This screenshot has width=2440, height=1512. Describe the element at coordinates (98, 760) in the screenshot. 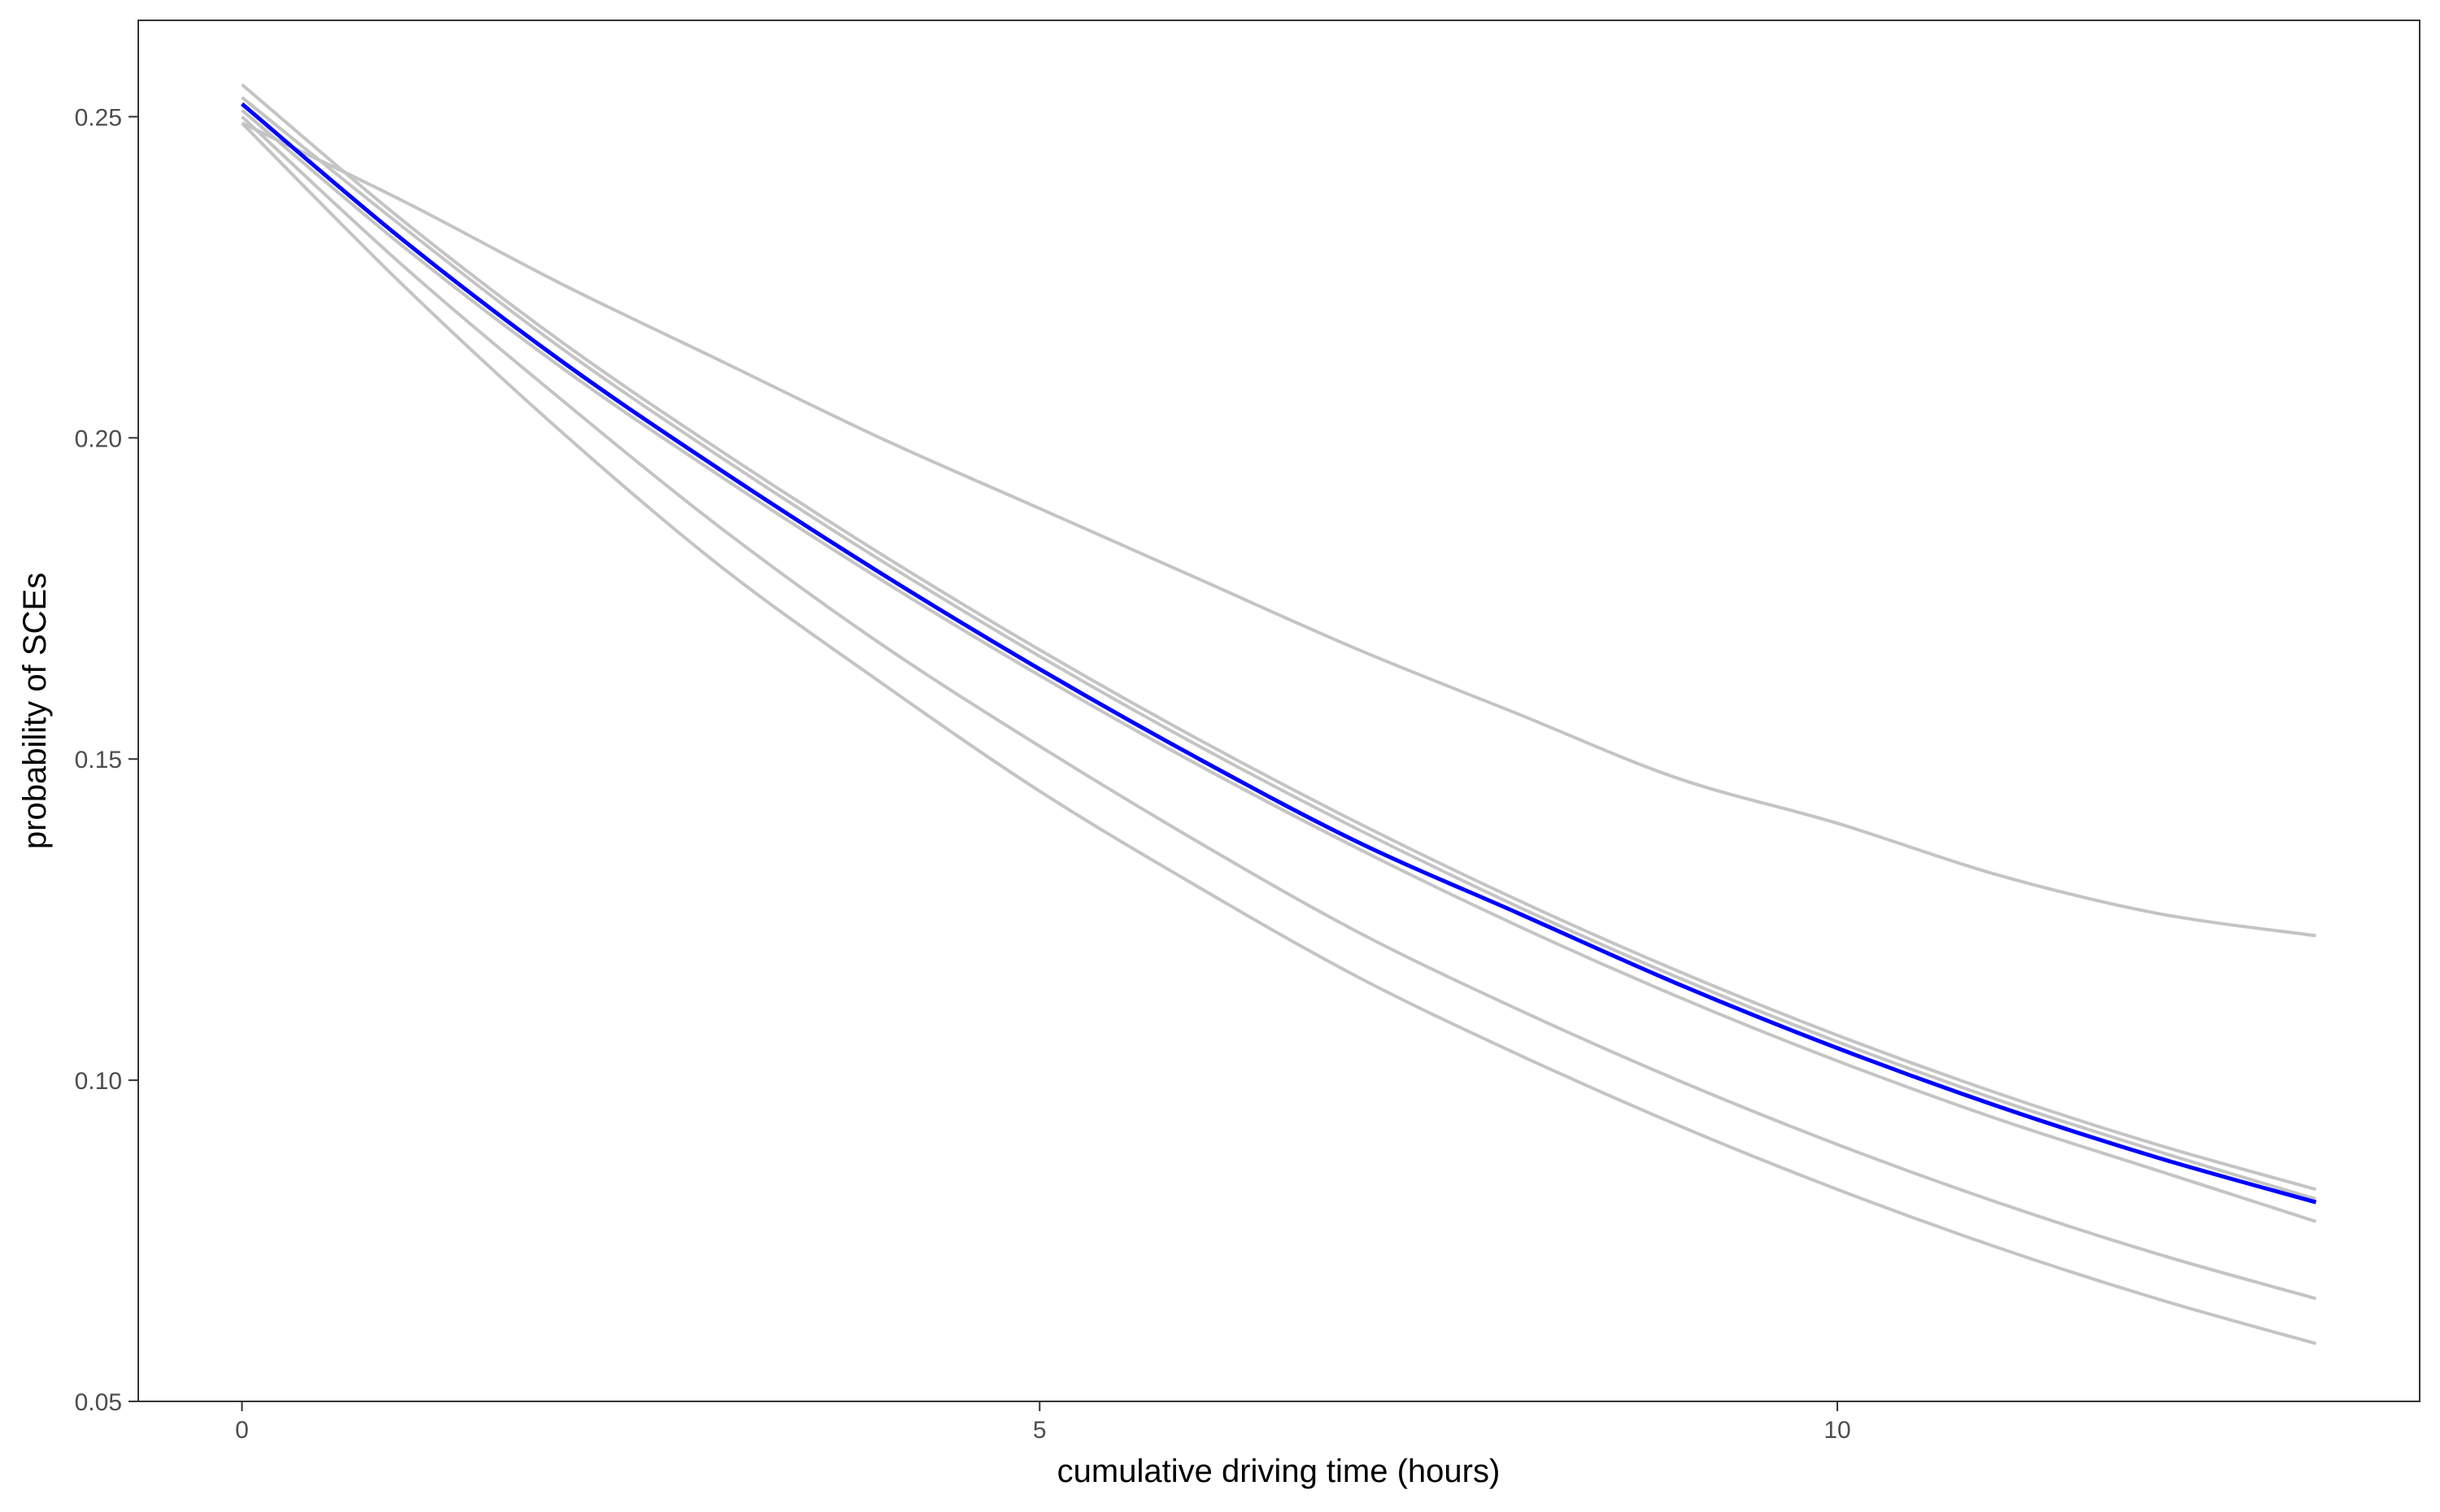

I see `y-tick-label: 0.15` at that location.